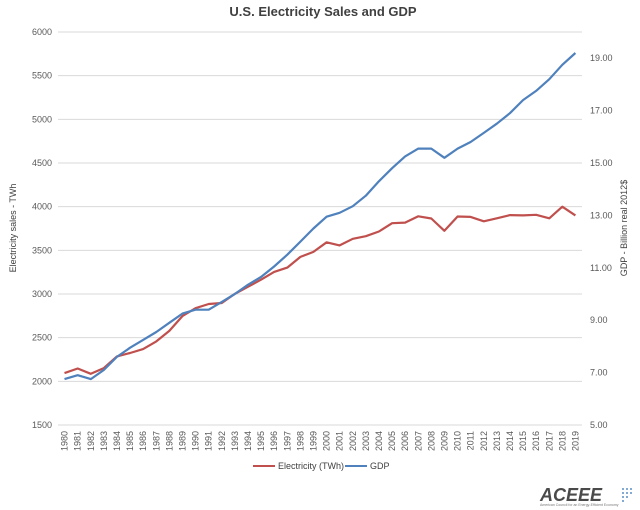 The image size is (640, 510). What do you see at coordinates (510, 441) in the screenshot?
I see `x-tick-label: 2014` at bounding box center [510, 441].